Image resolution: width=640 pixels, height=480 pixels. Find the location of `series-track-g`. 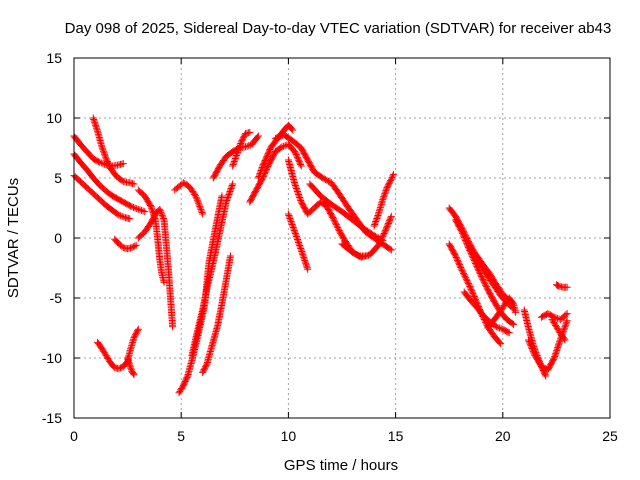

series-track-g is located at coordinates (131, 366).